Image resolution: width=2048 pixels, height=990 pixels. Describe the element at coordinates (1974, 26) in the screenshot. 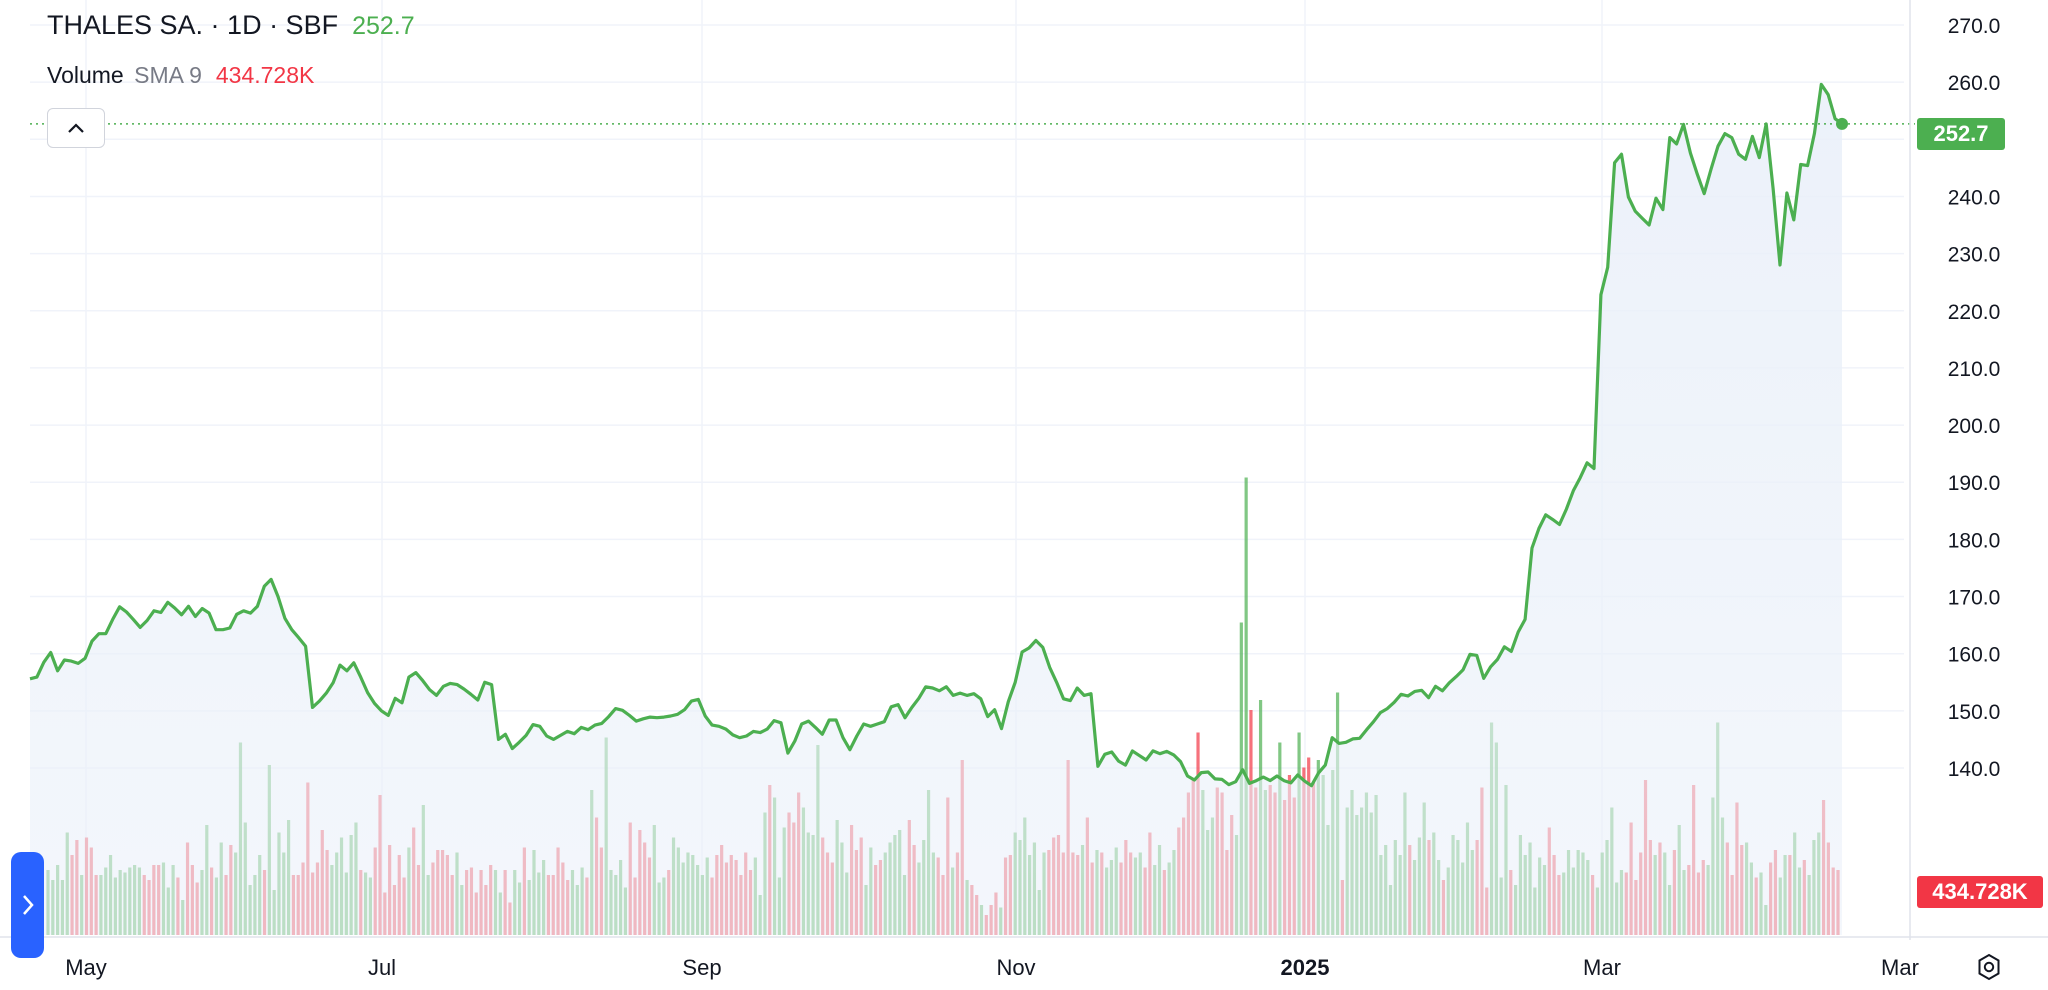

I see `price-tick-label: 270.0` at that location.